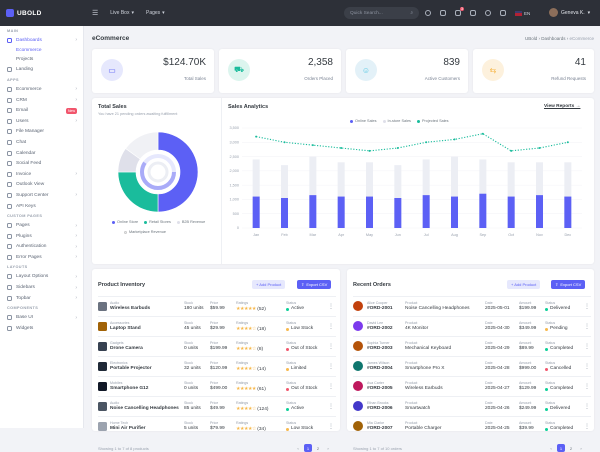 This screenshot has width=600, height=452. What do you see at coordinates (451, 62) in the screenshot?
I see `stat-value: 839` at bounding box center [451, 62].